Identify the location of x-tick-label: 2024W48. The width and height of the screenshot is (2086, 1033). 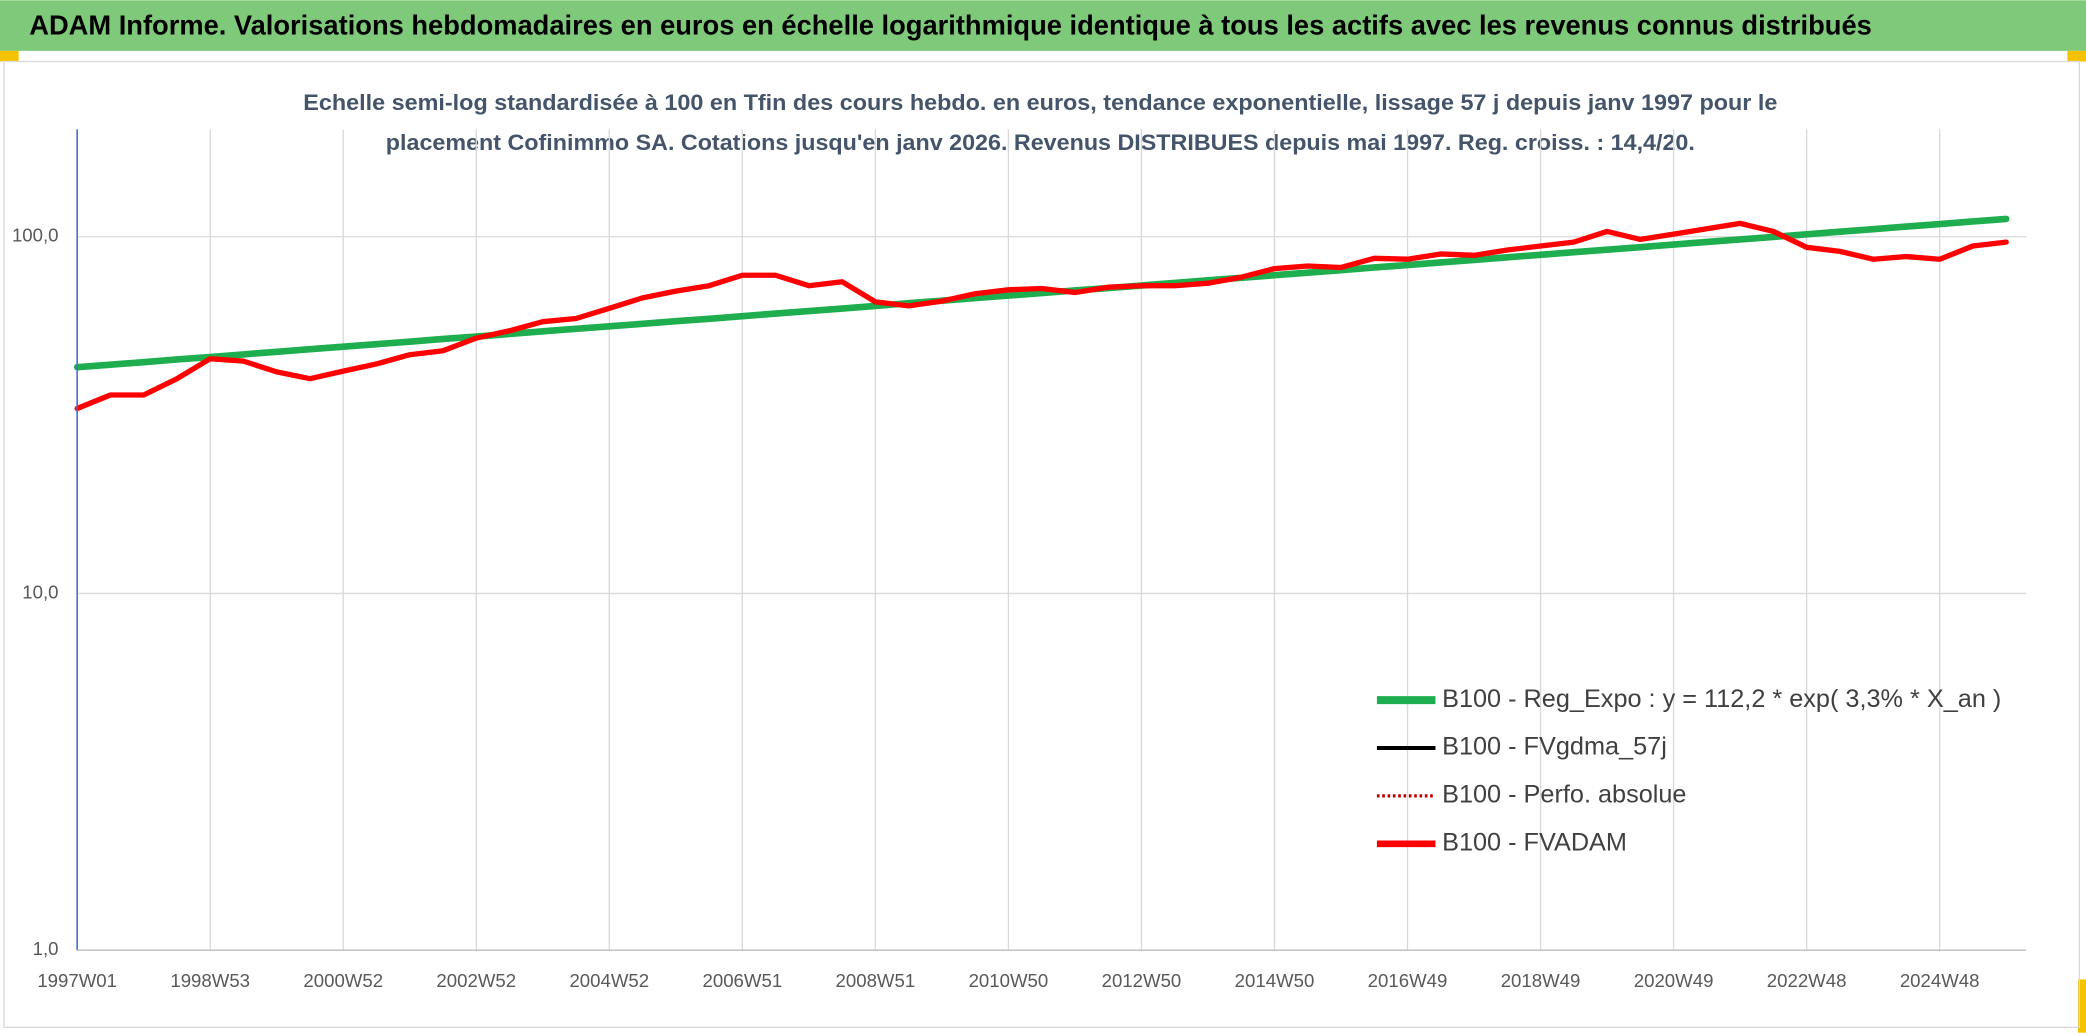
(1940, 980).